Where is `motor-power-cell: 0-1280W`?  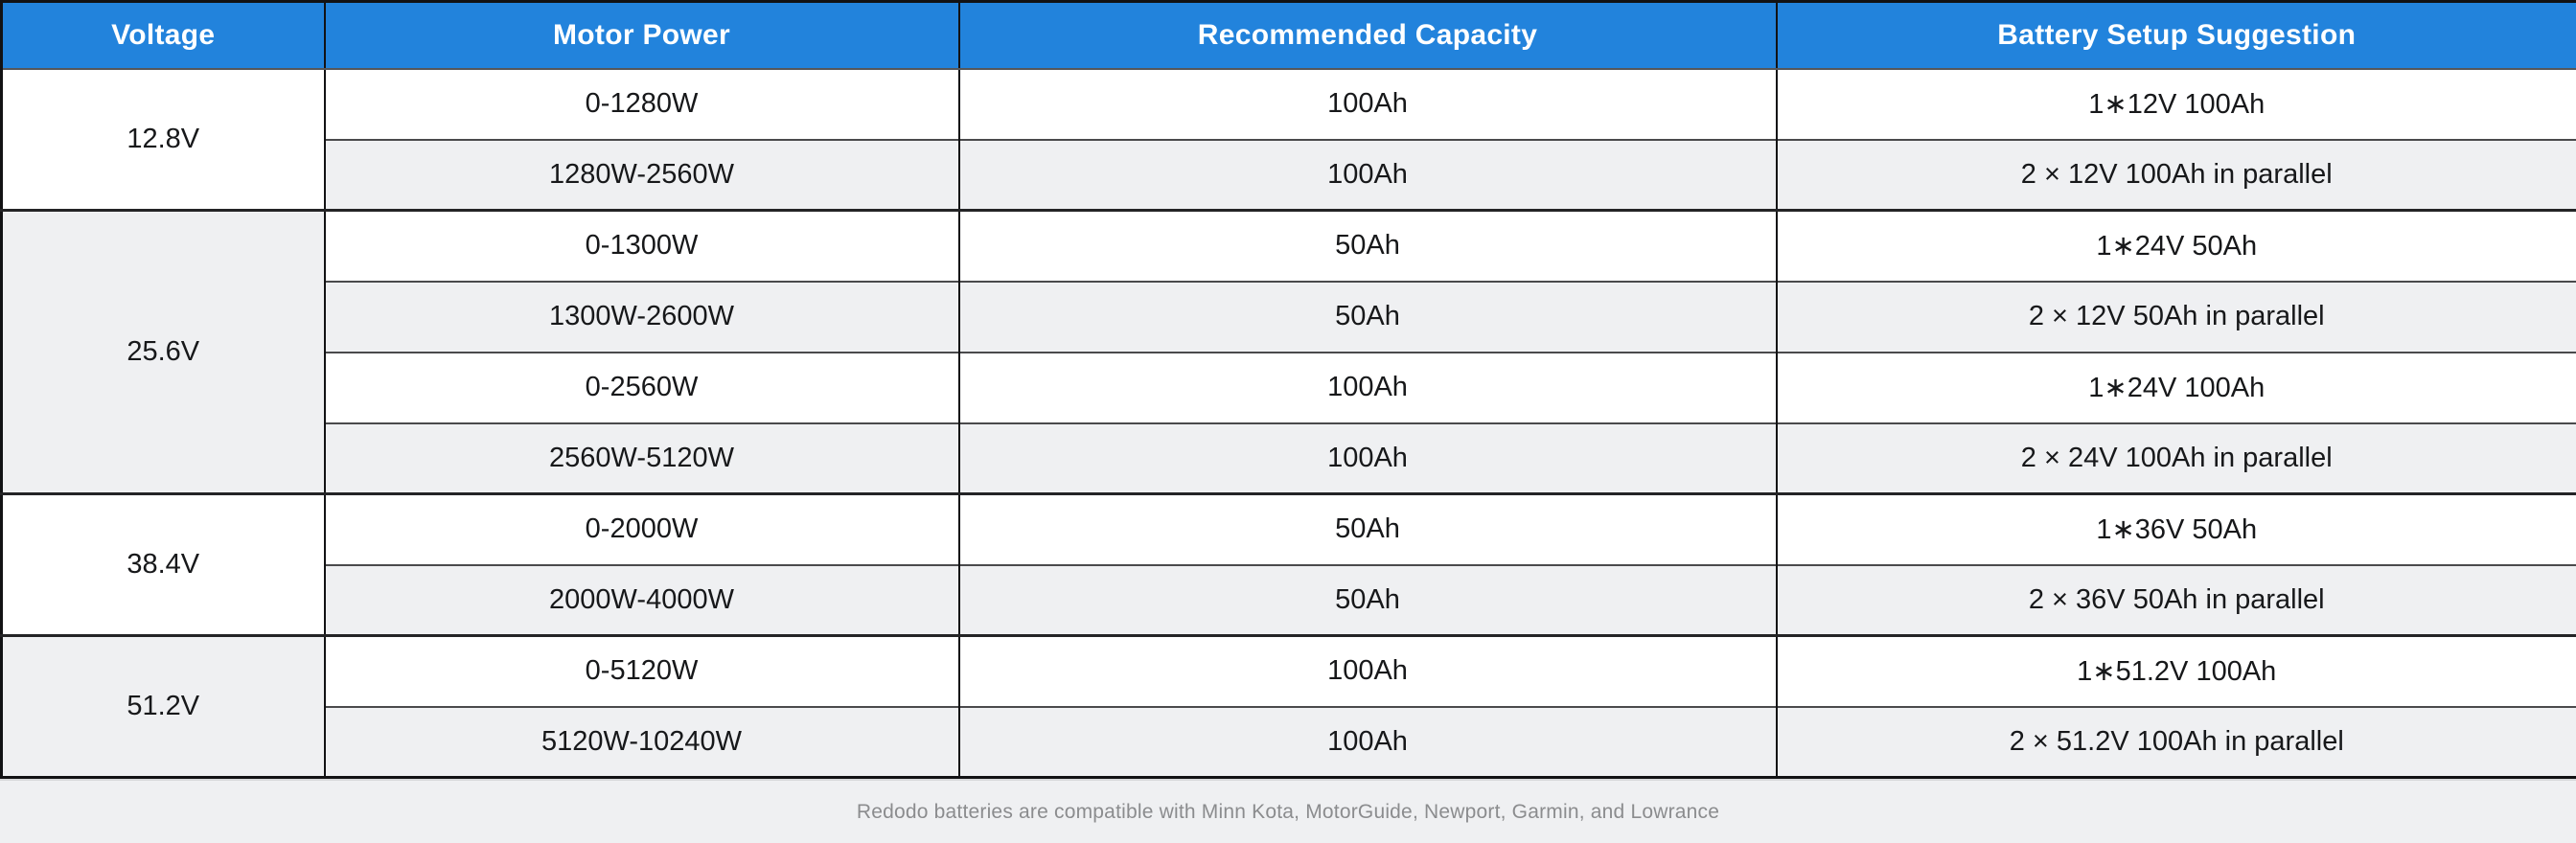
motor-power-cell: 0-1280W is located at coordinates (642, 104).